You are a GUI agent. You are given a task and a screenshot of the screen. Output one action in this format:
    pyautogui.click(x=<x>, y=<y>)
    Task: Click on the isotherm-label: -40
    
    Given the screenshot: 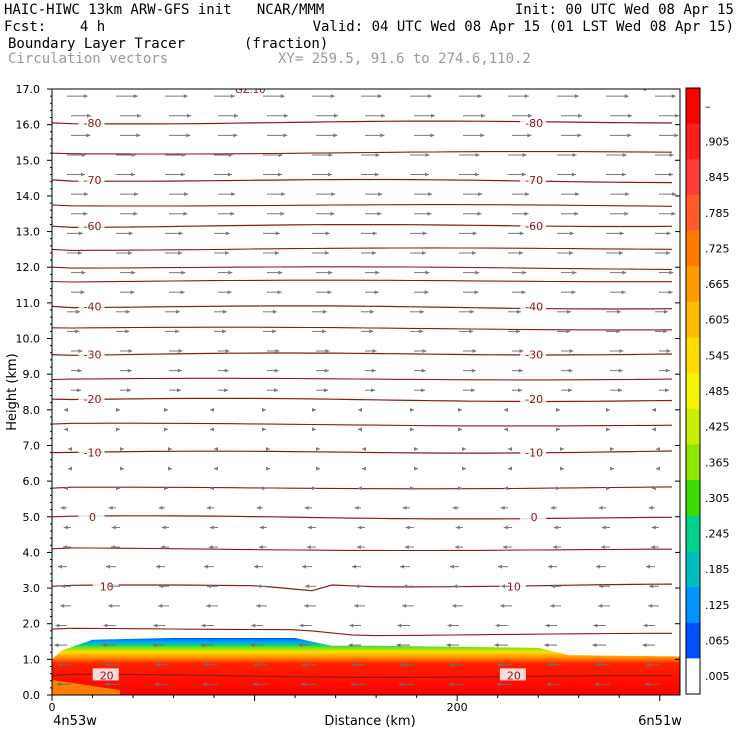 What is the action you would take?
    pyautogui.click(x=534, y=306)
    